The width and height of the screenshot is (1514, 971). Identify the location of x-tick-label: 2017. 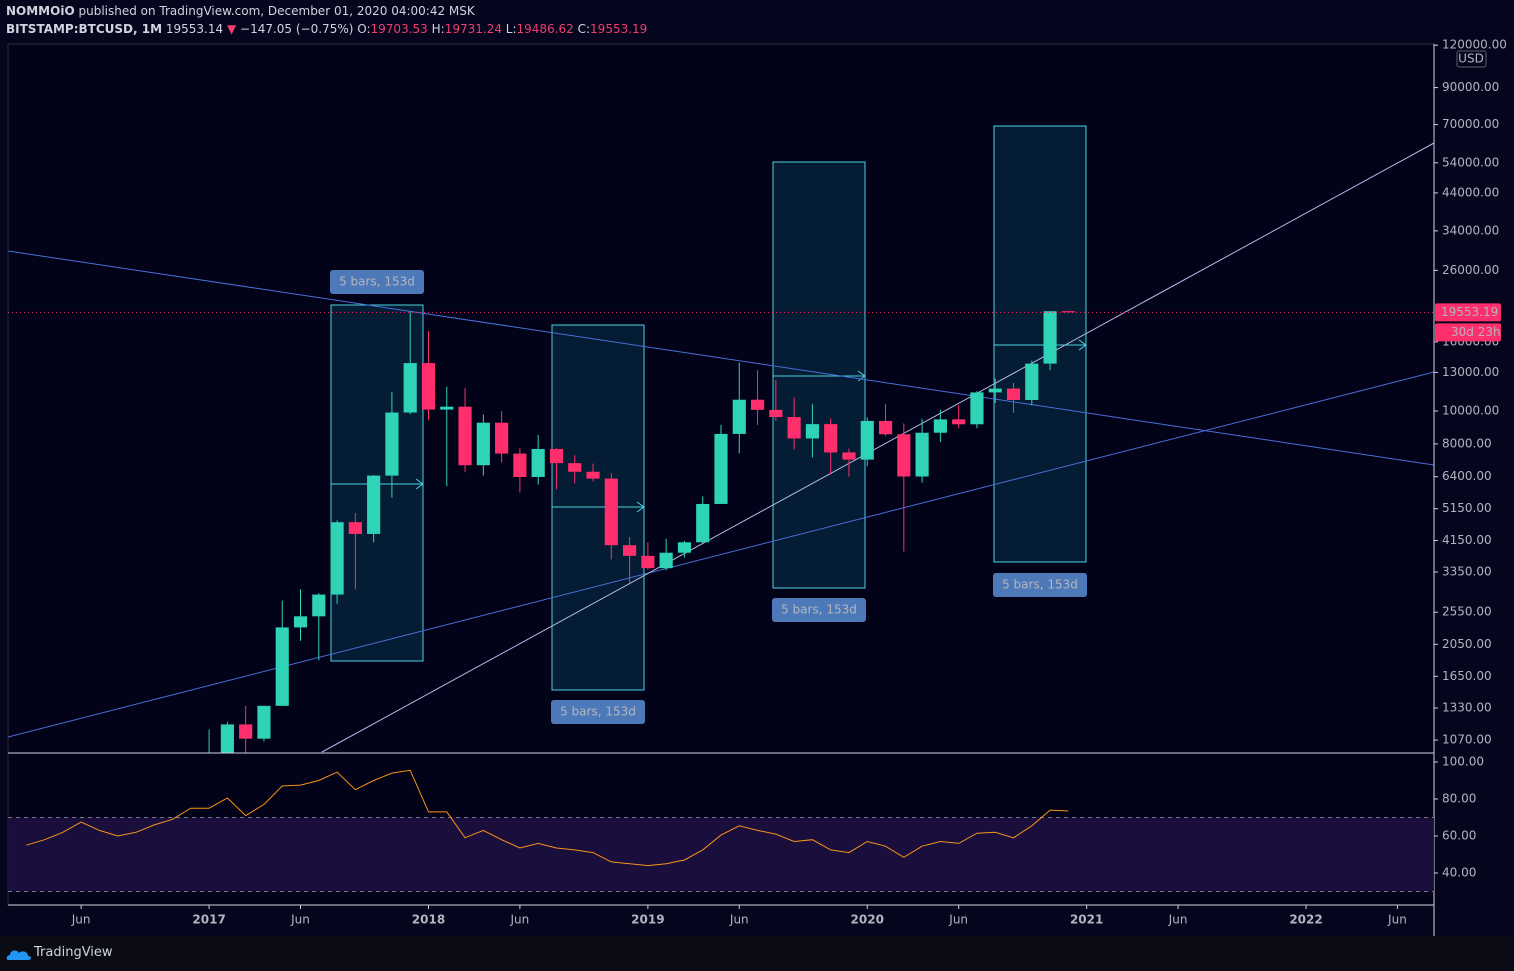
(208, 920).